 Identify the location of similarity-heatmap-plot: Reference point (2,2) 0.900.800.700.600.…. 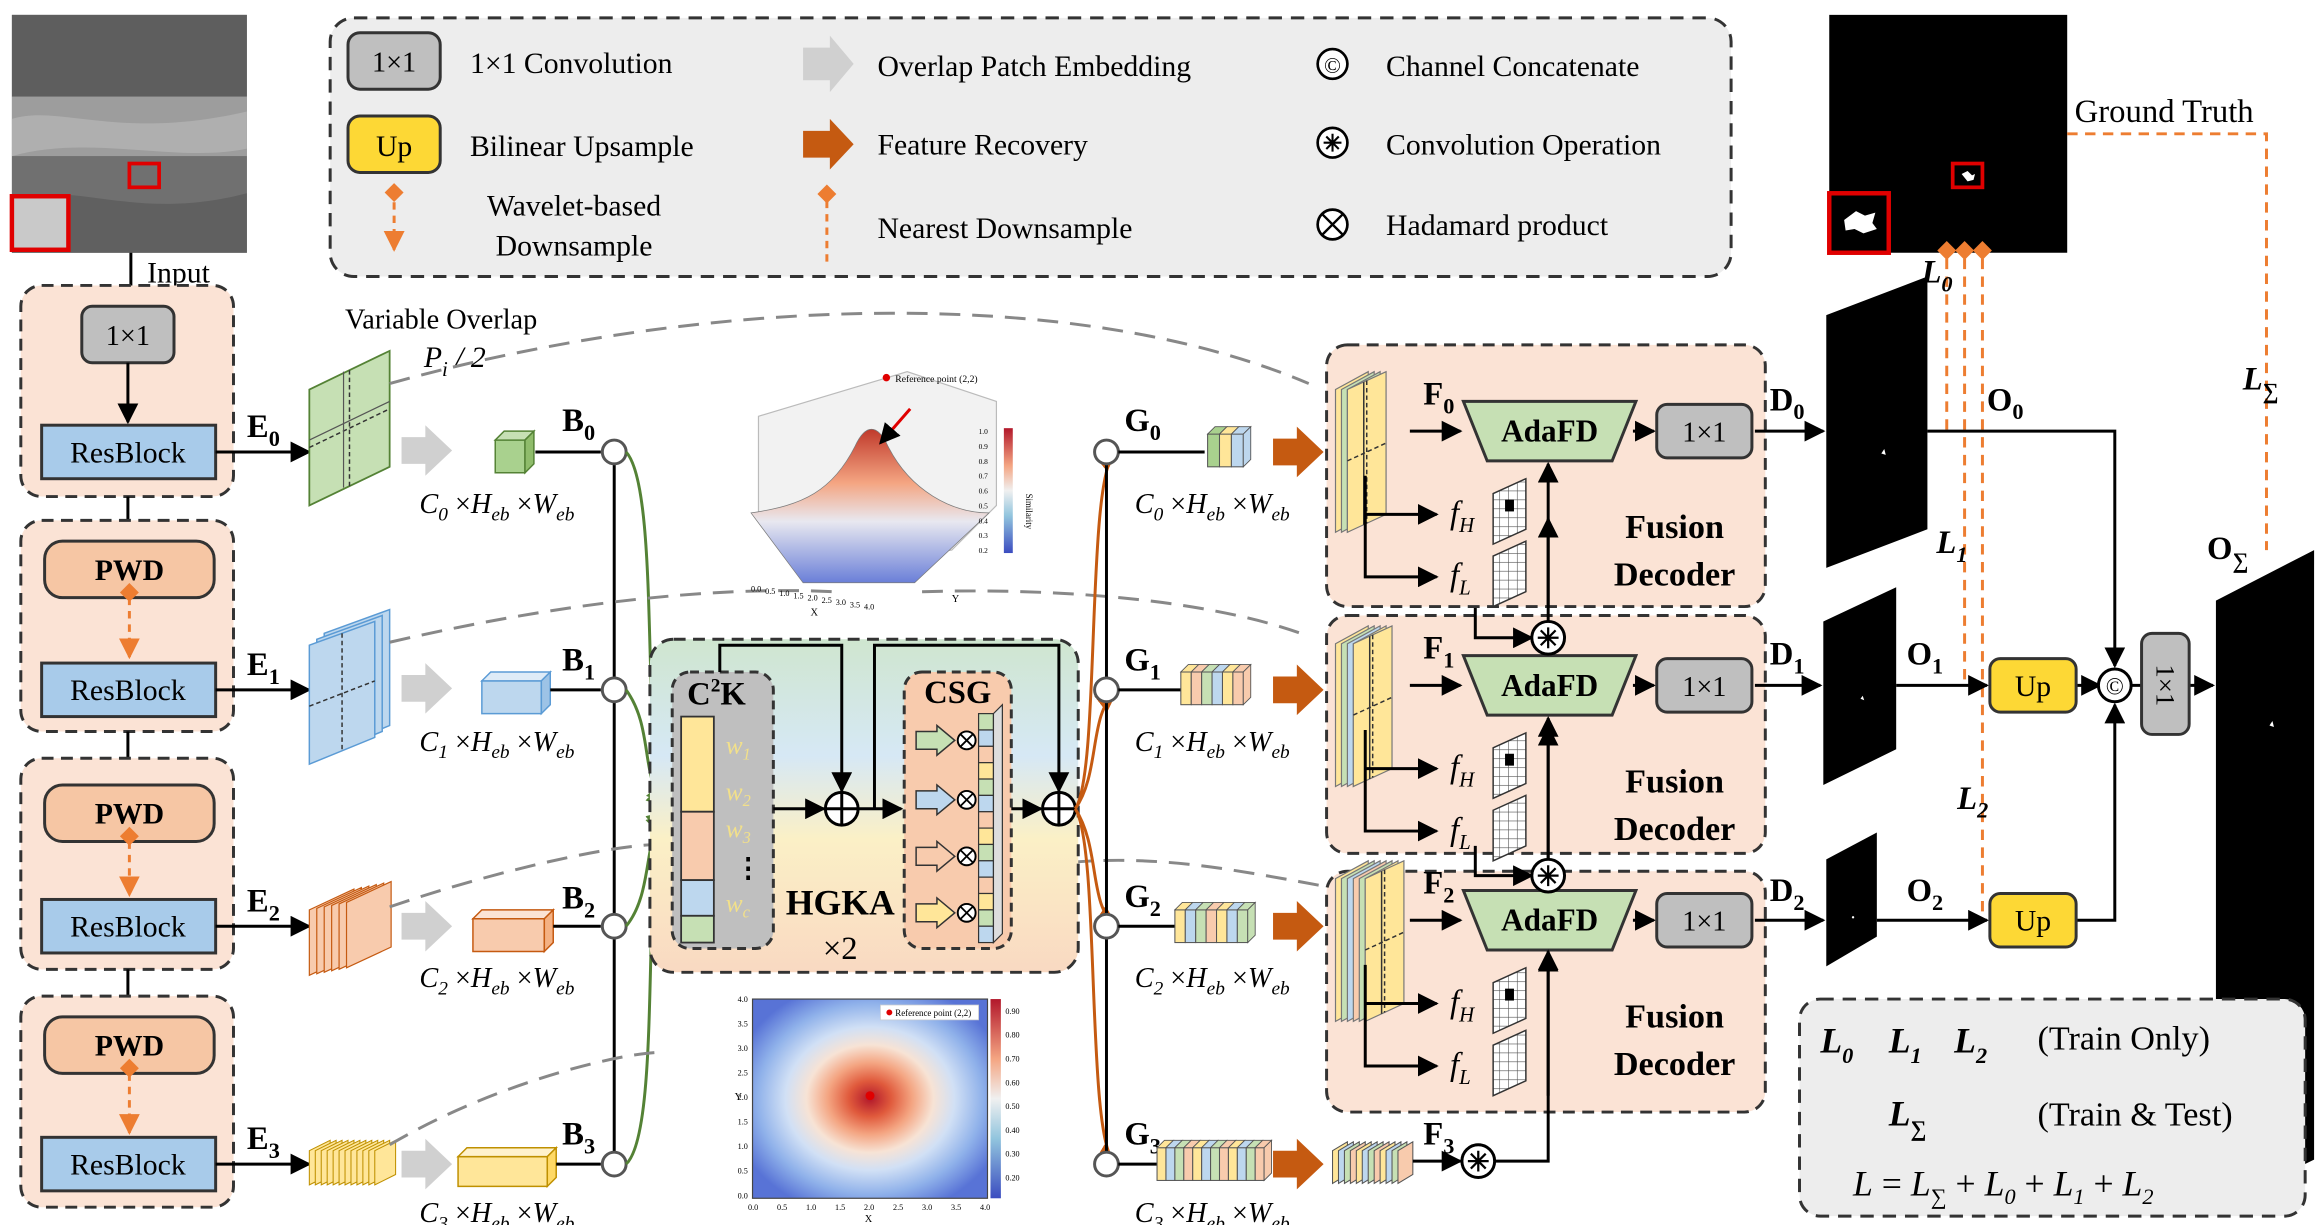
(877, 1110).